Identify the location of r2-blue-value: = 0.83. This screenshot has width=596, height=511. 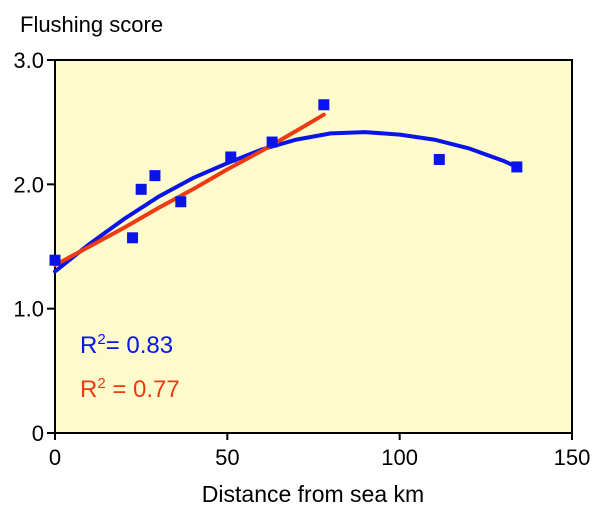
(139, 345).